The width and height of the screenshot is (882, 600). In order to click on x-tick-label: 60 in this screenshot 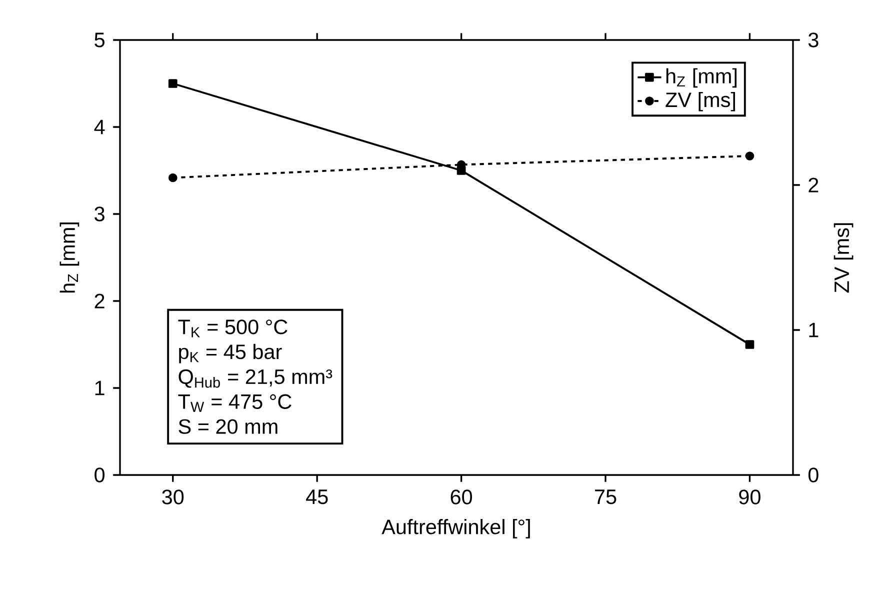, I will do `click(461, 497)`.